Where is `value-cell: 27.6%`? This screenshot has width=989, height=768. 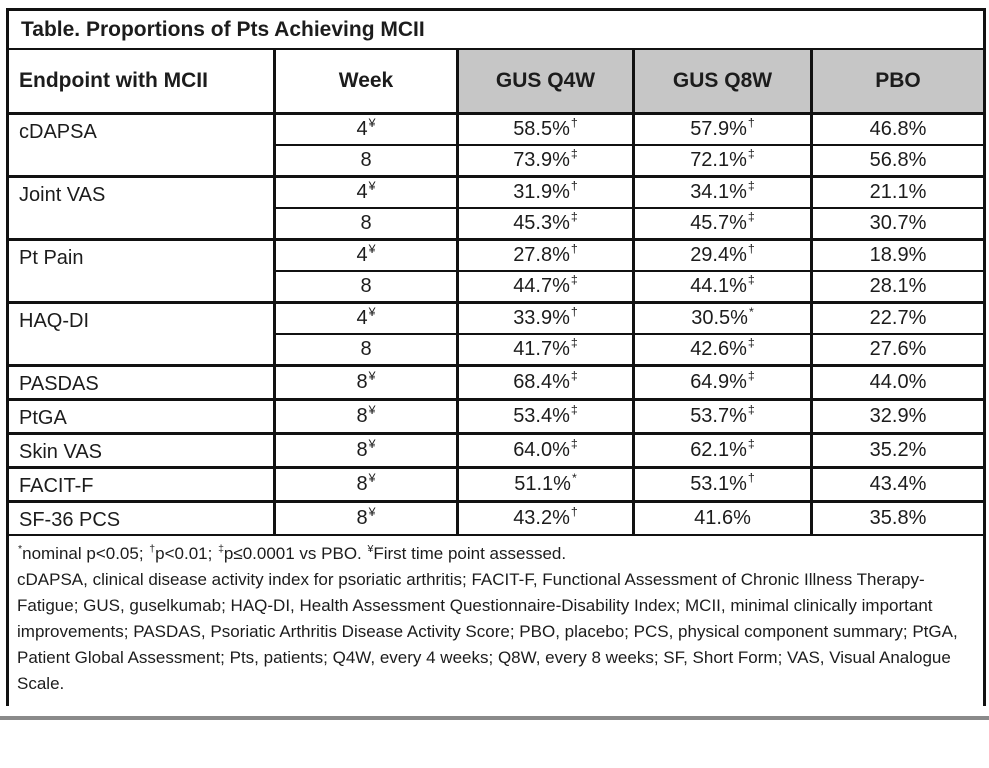 value-cell: 27.6% is located at coordinates (898, 350).